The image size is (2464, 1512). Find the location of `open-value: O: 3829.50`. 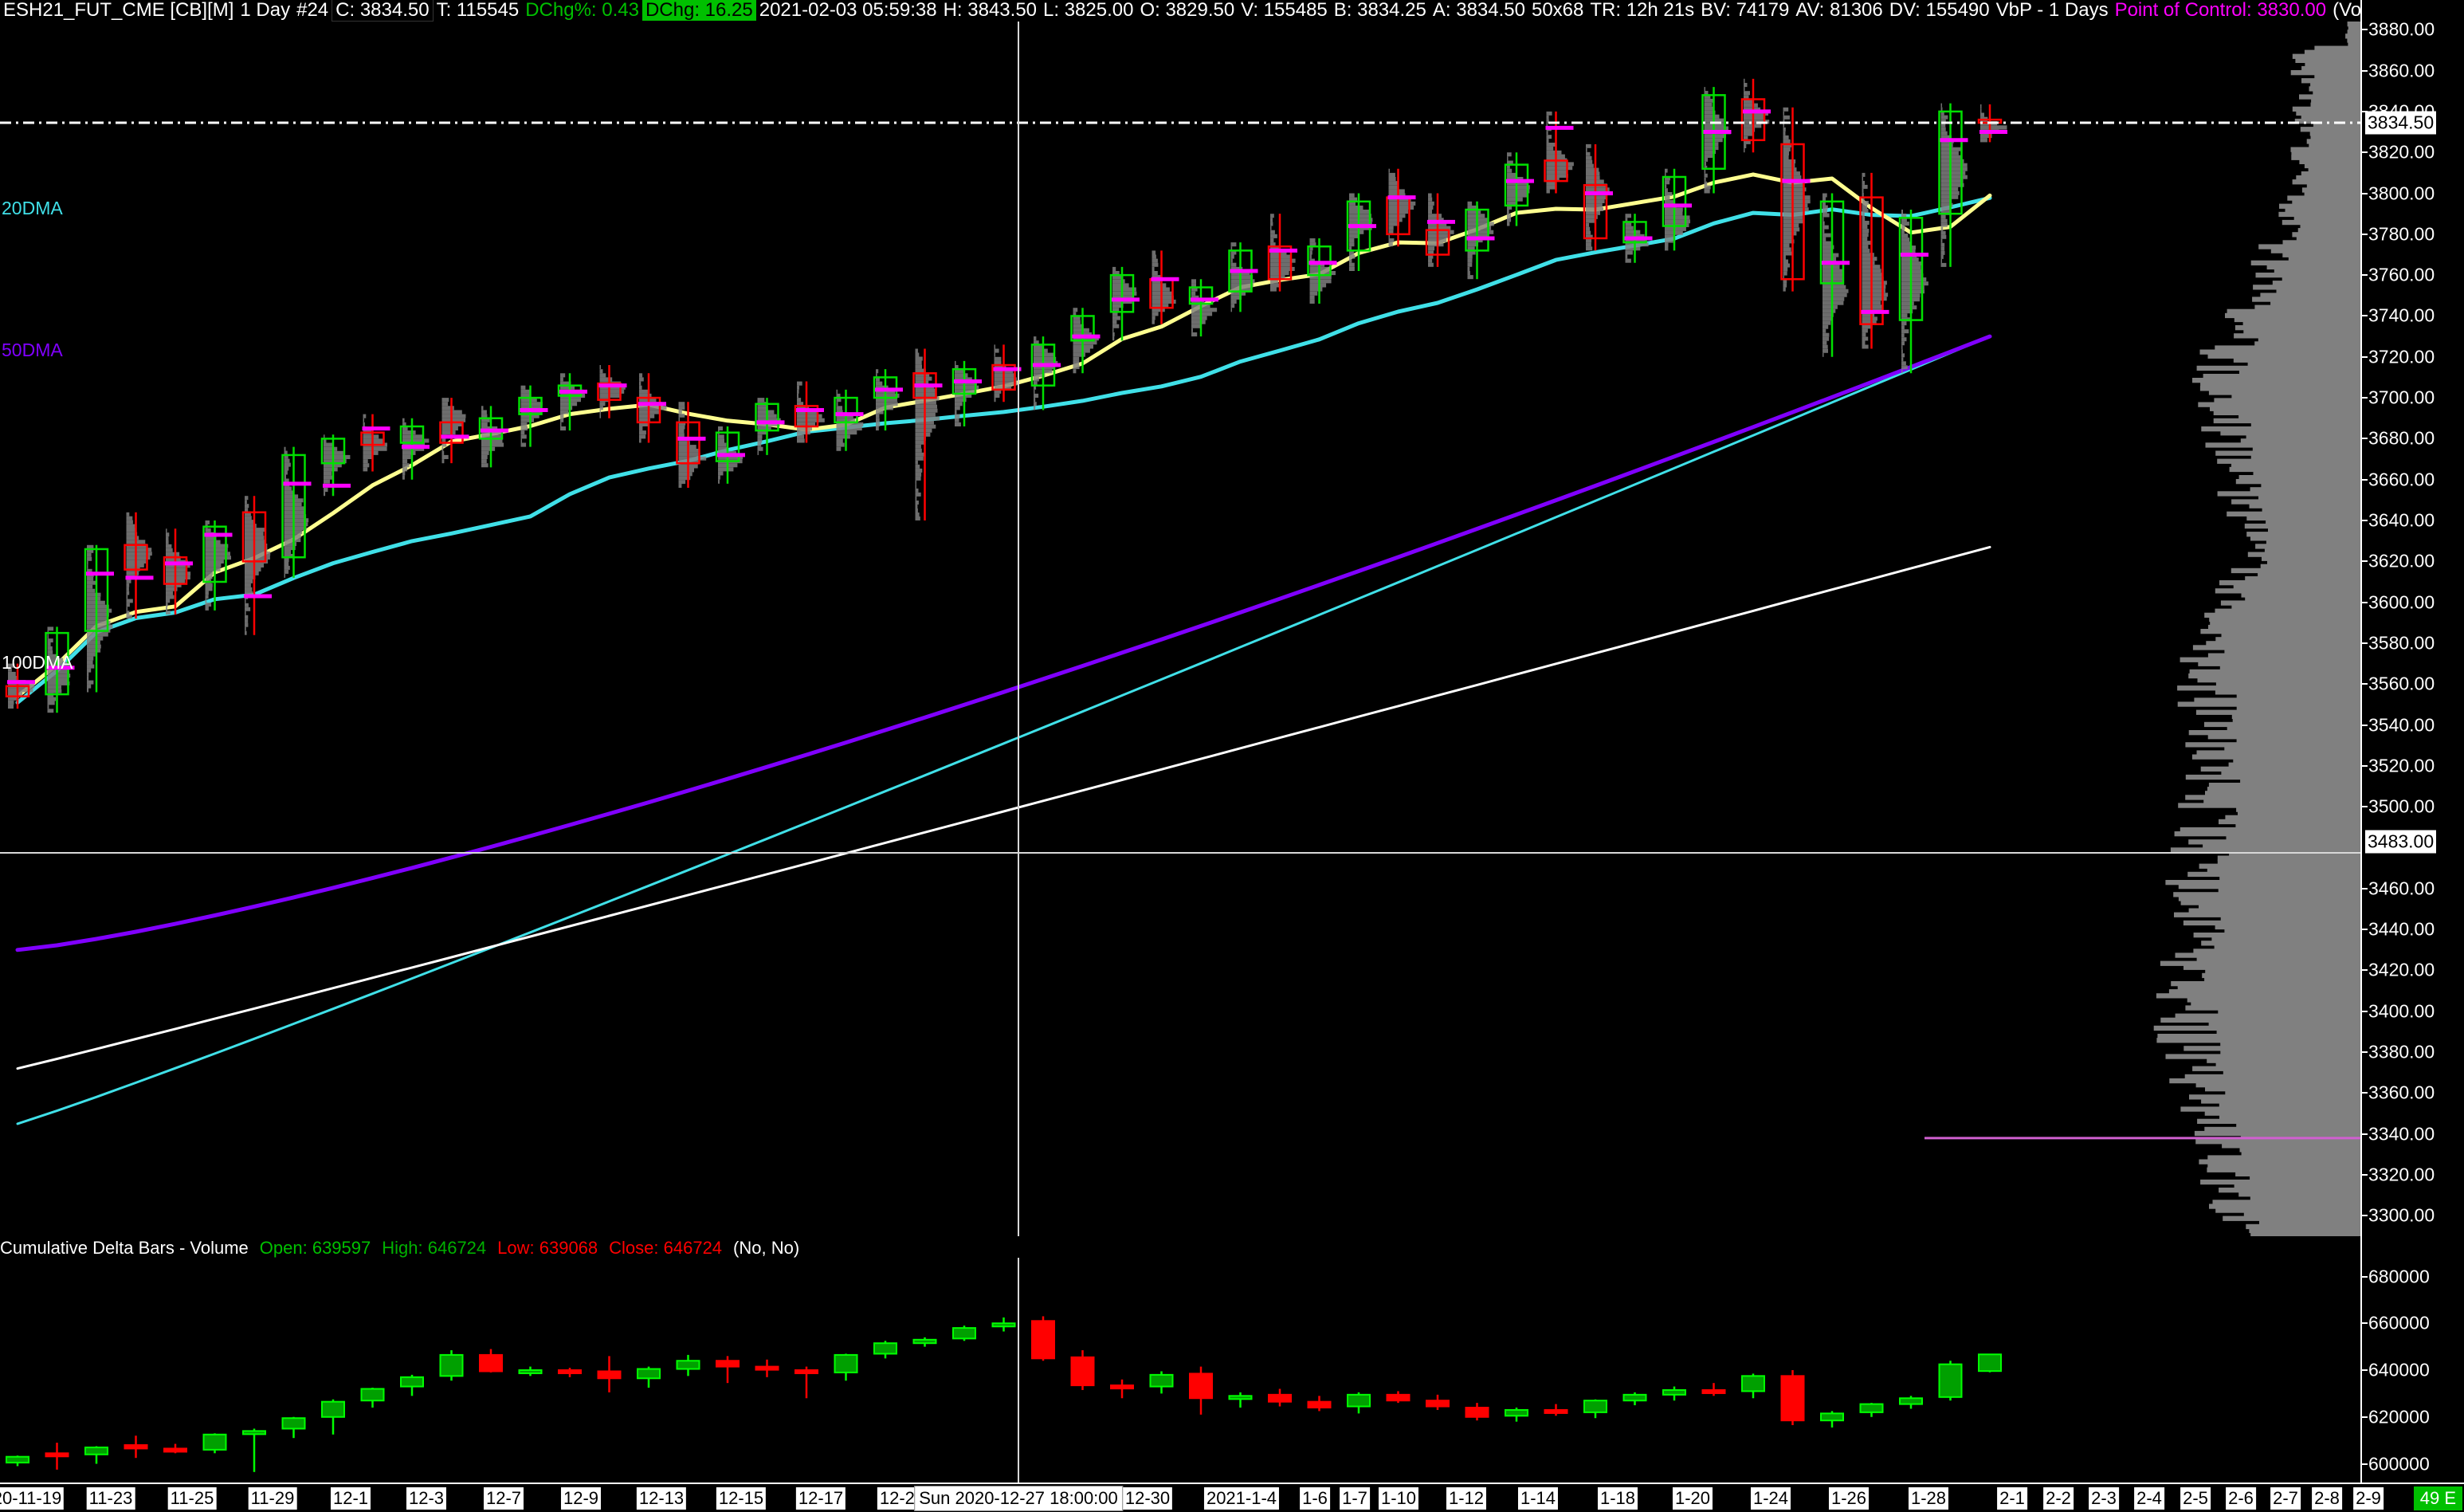

open-value: O: 3829.50 is located at coordinates (1187, 10).